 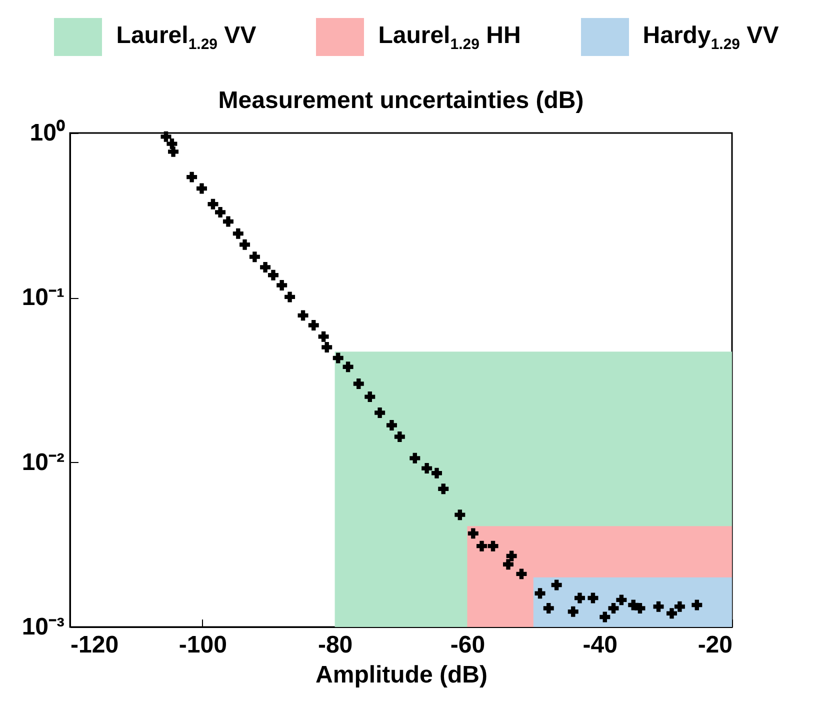 What do you see at coordinates (43, 298) in the screenshot?
I see `y-tick-label: 10⁻¹` at bounding box center [43, 298].